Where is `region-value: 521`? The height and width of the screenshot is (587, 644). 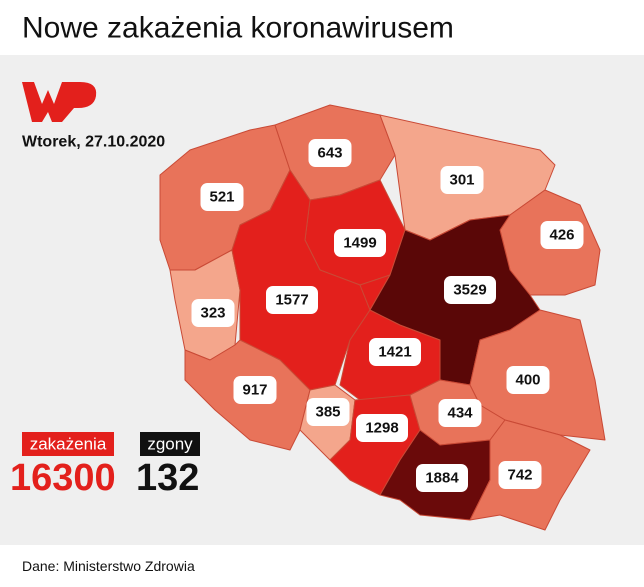 region-value: 521 is located at coordinates (221, 197).